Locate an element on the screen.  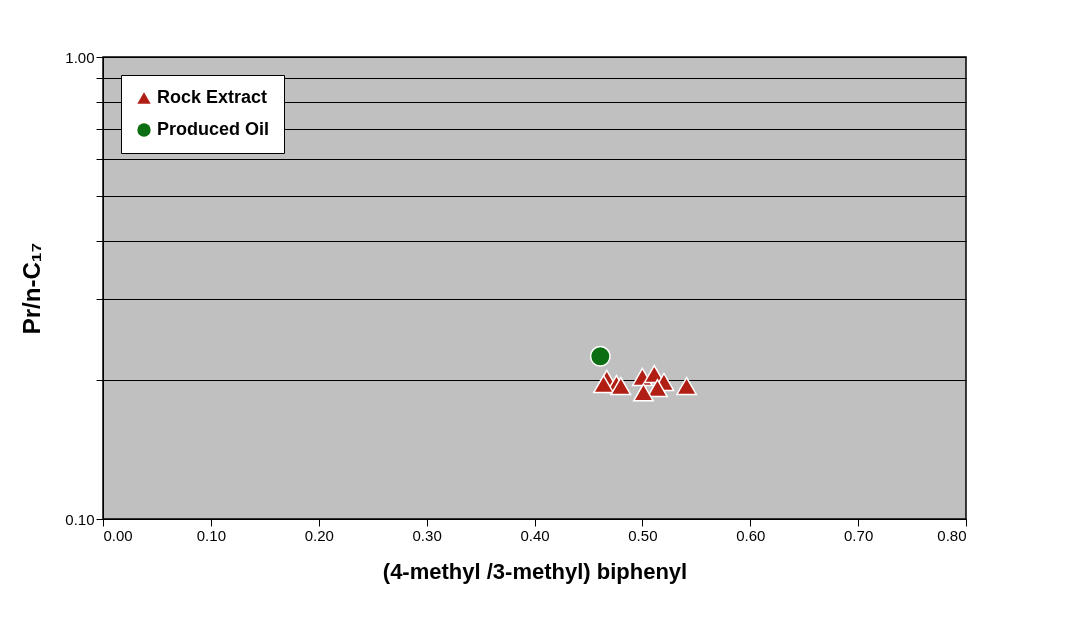
y-axis-title: Pr/n-C₁₇ is located at coordinates (32, 288).